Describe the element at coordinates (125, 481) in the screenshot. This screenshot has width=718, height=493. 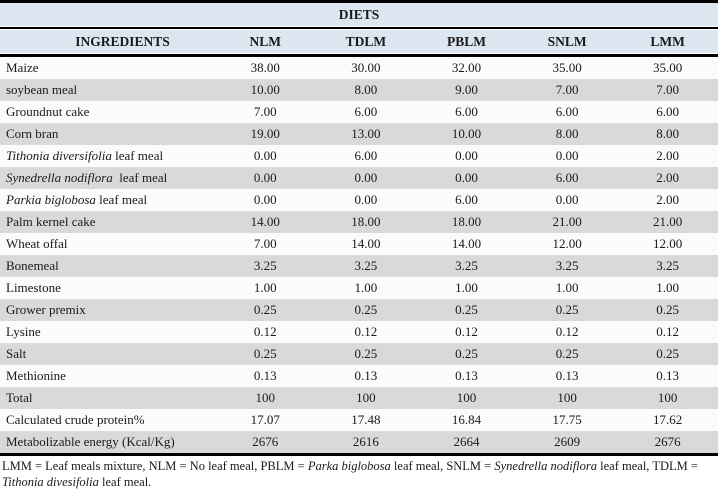
I see `text-segment: leaf meal.` at that location.